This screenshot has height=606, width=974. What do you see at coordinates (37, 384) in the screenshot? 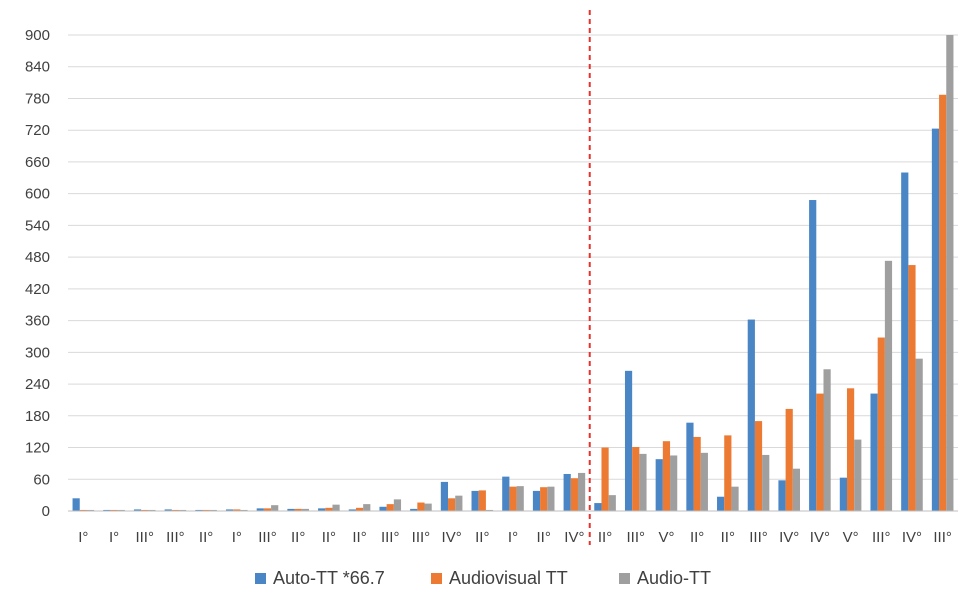
I see `y-tick-label: 240` at bounding box center [37, 384].